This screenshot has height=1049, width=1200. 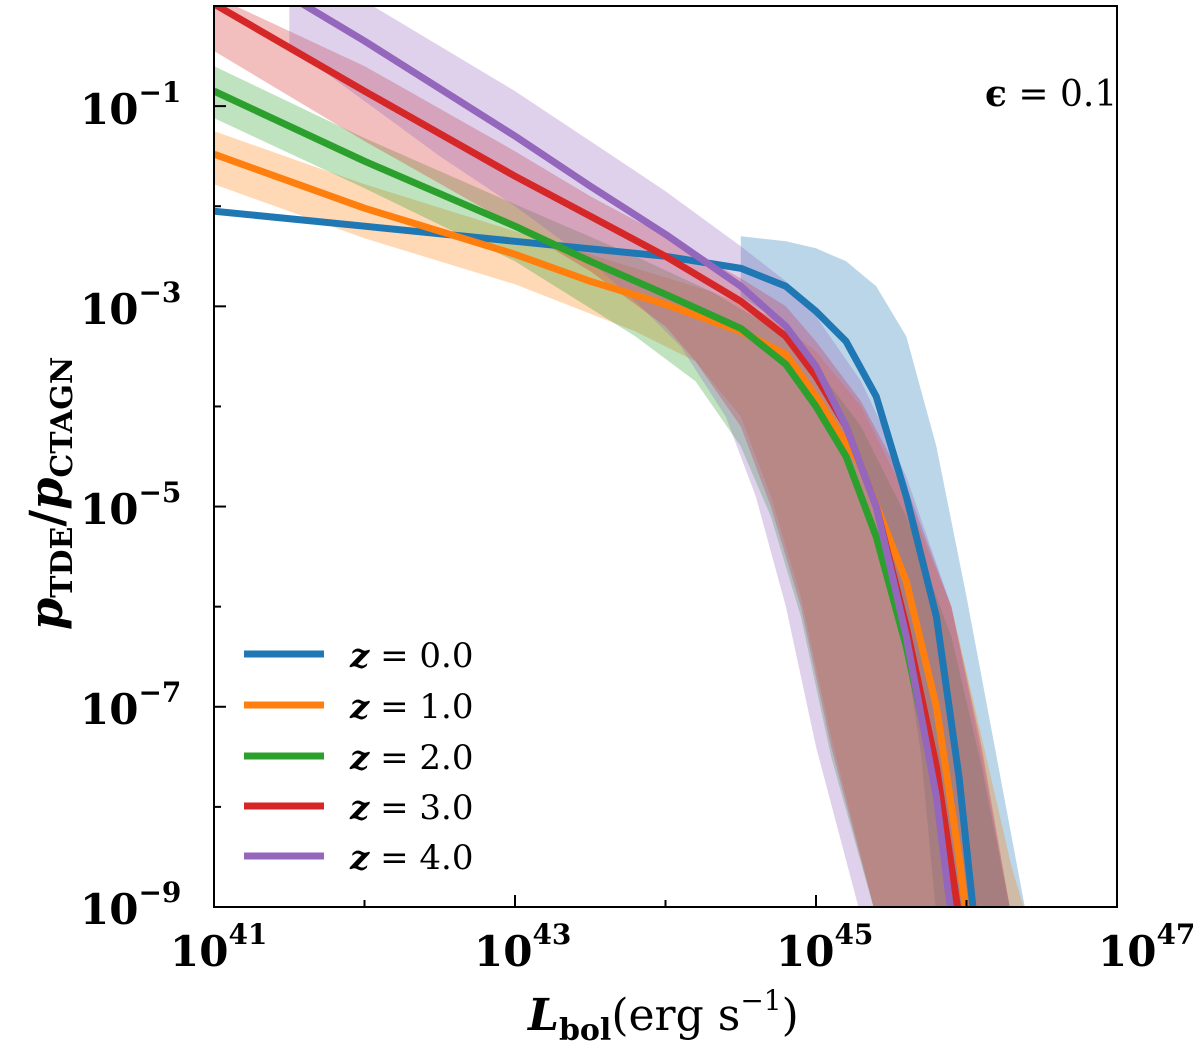 I want to click on y-tick-label-3: 10⁻⁵, so click(x=130, y=505).